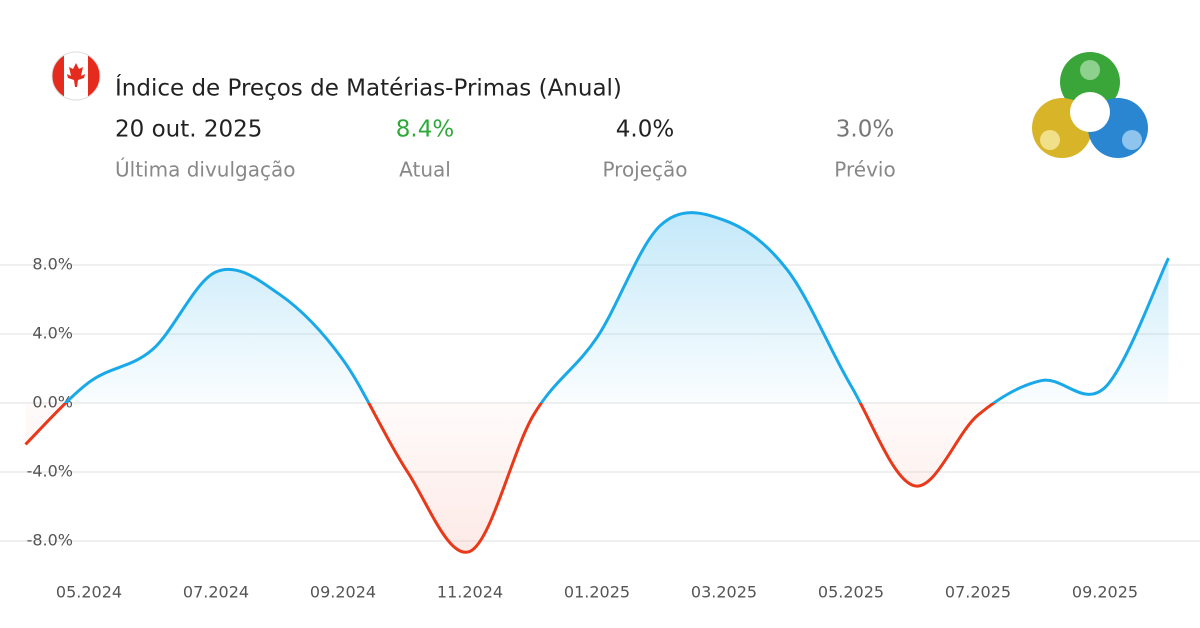 Image resolution: width=1200 pixels, height=628 pixels. Describe the element at coordinates (644, 170) in the screenshot. I see `forecast-label: Projeção` at that location.